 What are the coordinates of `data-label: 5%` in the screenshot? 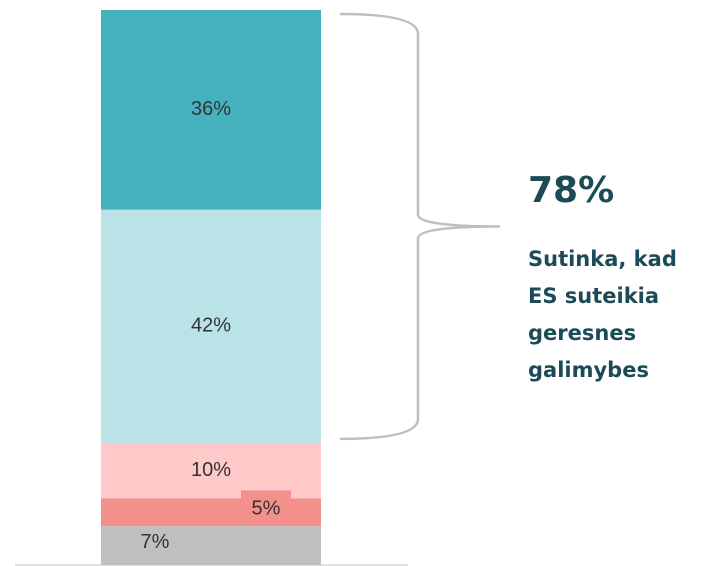 It's located at (266, 509).